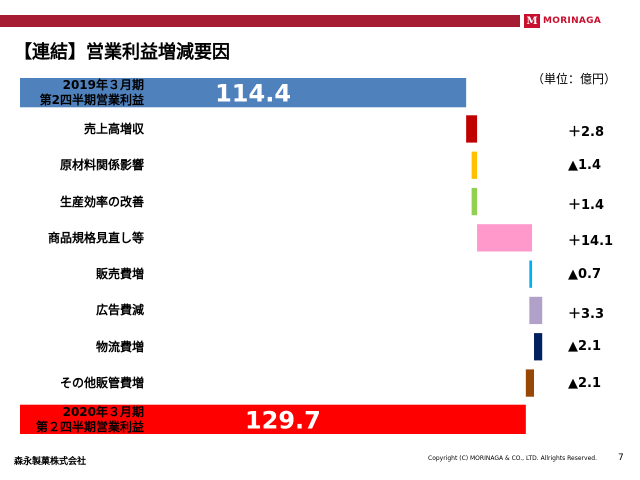 This screenshot has width=640, height=480. I want to click on category-label: 商品規格見直し等, so click(95, 237).